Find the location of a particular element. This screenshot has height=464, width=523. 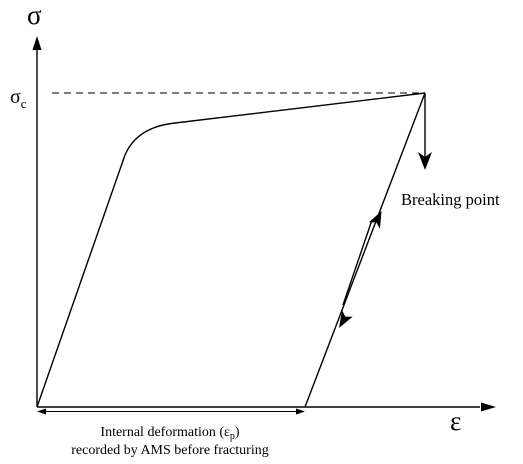

y-axis-arrowhead is located at coordinates (37, 43).